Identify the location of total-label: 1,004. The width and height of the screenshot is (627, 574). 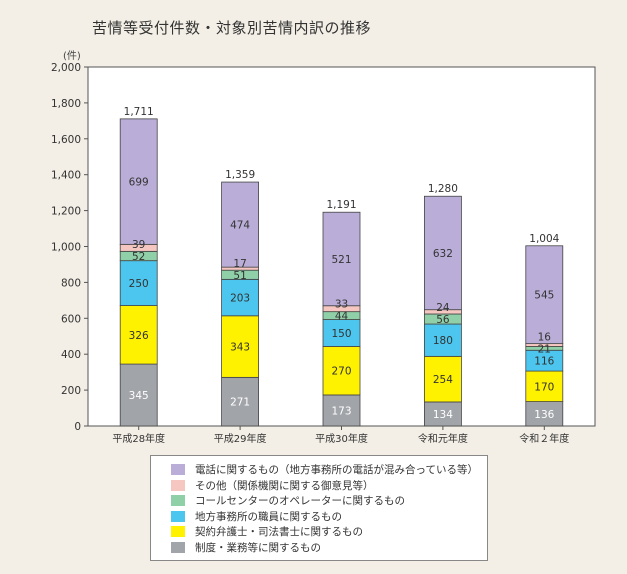
(544, 239).